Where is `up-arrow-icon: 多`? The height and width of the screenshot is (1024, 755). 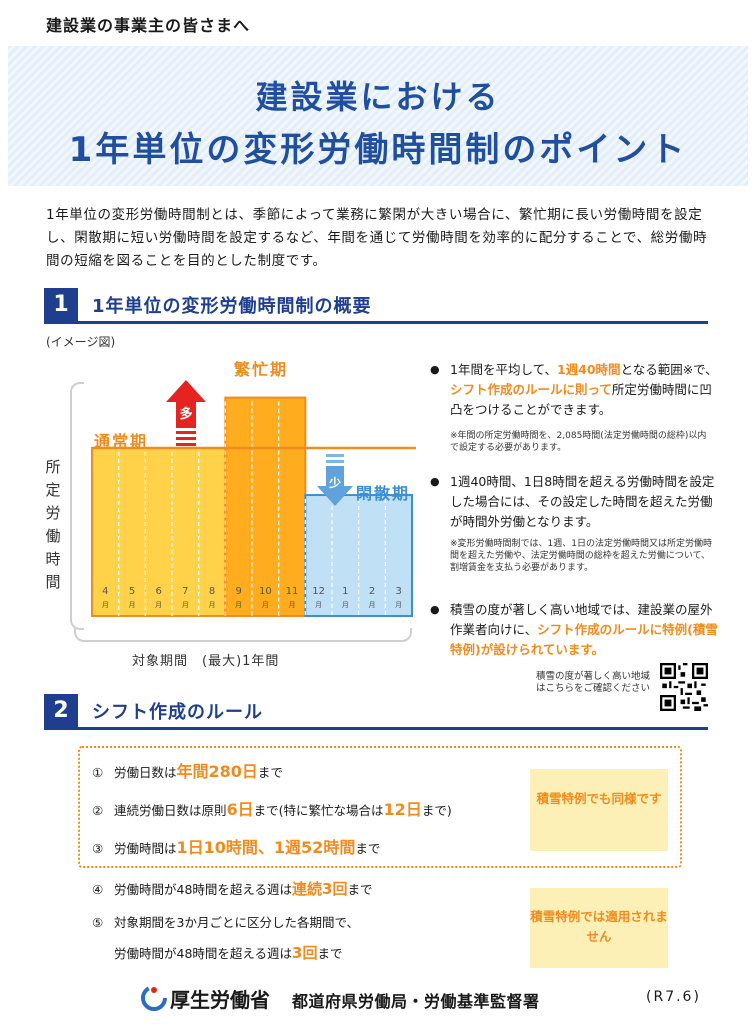 up-arrow-icon: 多 is located at coordinates (186, 413).